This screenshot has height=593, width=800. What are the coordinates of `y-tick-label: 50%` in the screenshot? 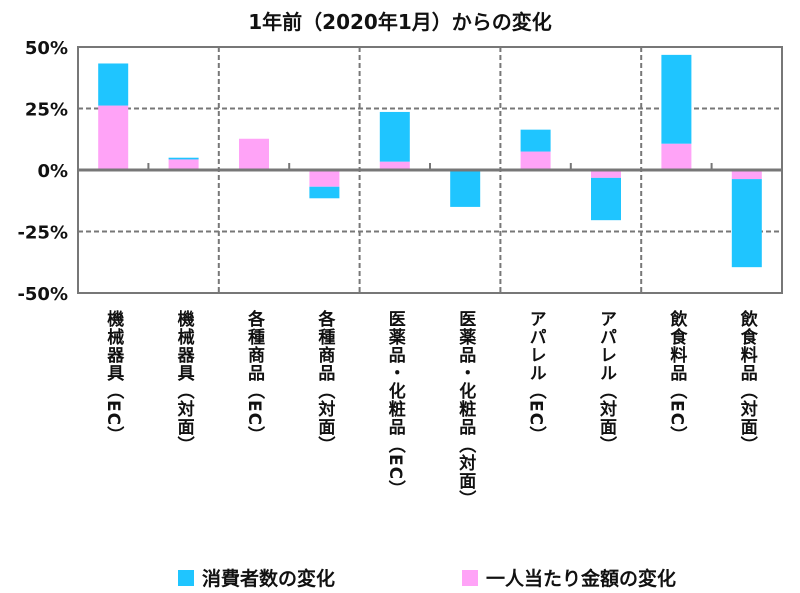 It's located at (46, 48).